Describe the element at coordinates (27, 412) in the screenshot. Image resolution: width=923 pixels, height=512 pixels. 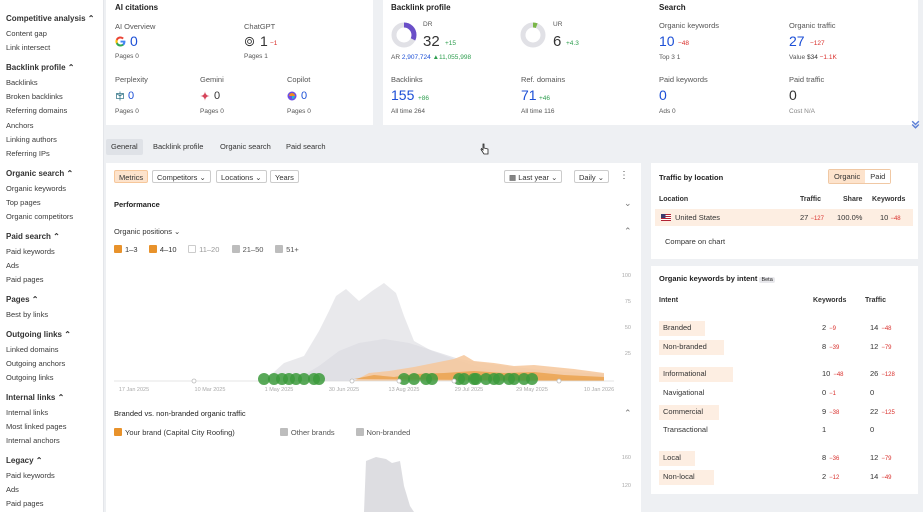
I see `sidebar-item-internal-links: Internal links` at that location.